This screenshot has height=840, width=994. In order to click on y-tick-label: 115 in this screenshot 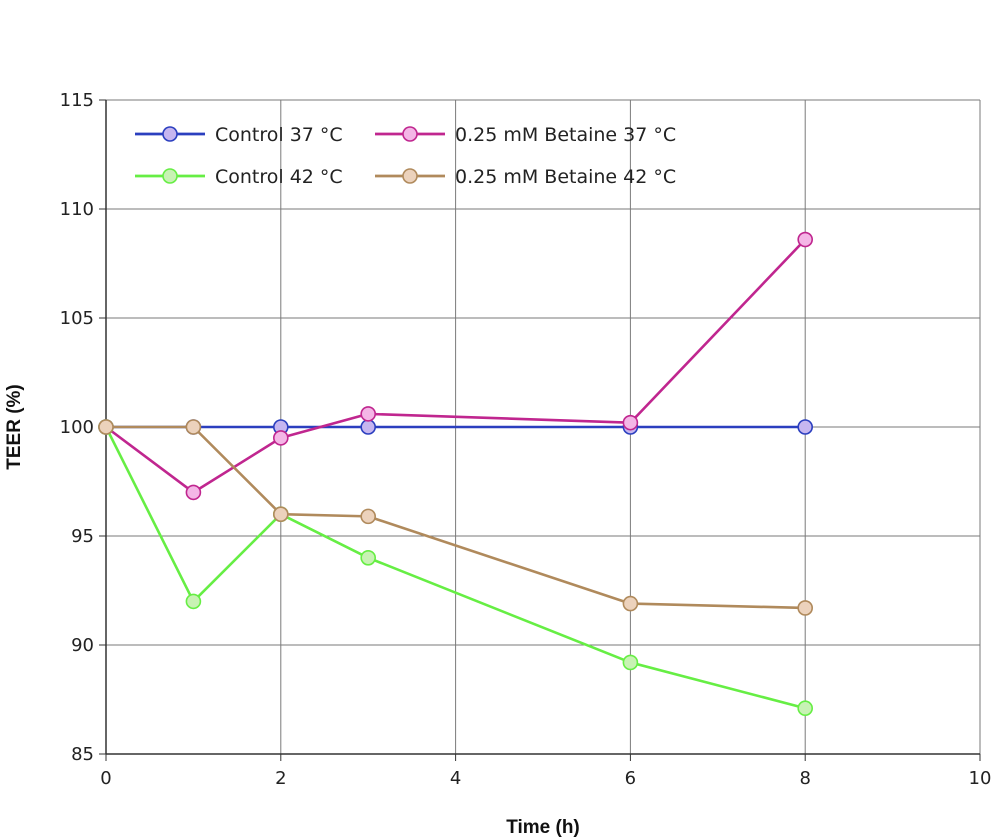, I will do `click(77, 100)`.